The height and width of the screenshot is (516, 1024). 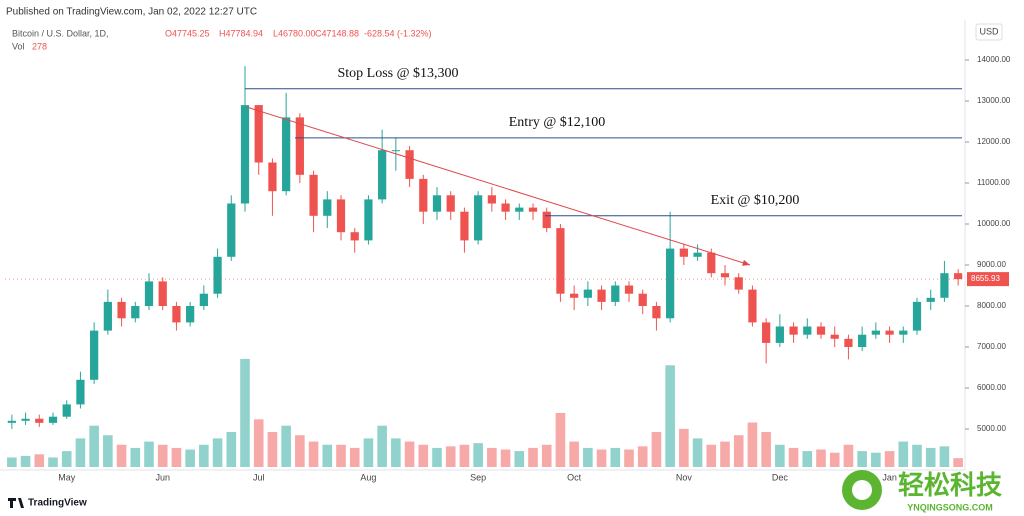 What do you see at coordinates (780, 477) in the screenshot?
I see `x-tick-label: Dec` at bounding box center [780, 477].